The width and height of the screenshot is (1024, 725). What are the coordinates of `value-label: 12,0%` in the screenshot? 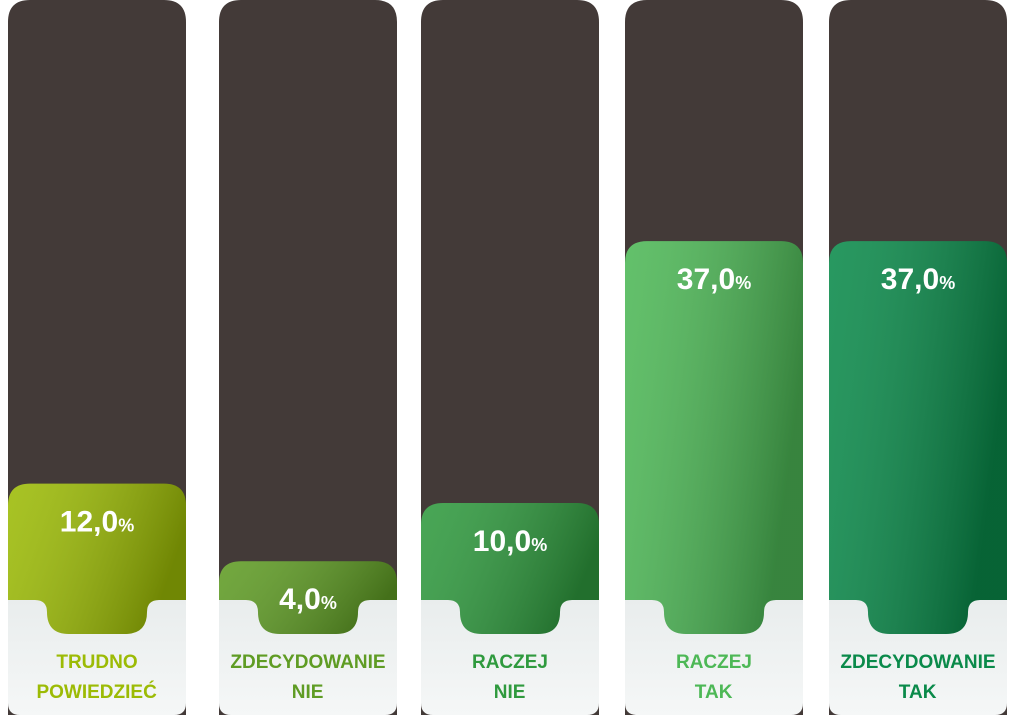 It's located at (97, 522).